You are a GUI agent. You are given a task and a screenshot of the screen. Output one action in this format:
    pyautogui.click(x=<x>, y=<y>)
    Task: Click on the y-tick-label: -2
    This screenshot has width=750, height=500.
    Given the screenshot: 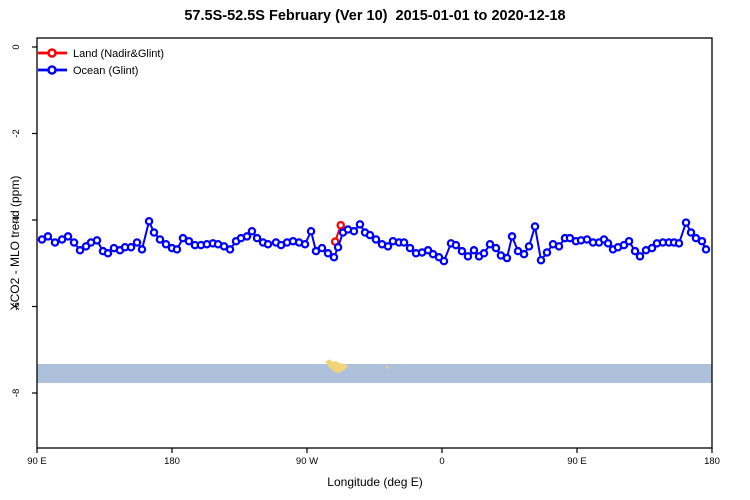 What is the action you would take?
    pyautogui.click(x=16, y=133)
    